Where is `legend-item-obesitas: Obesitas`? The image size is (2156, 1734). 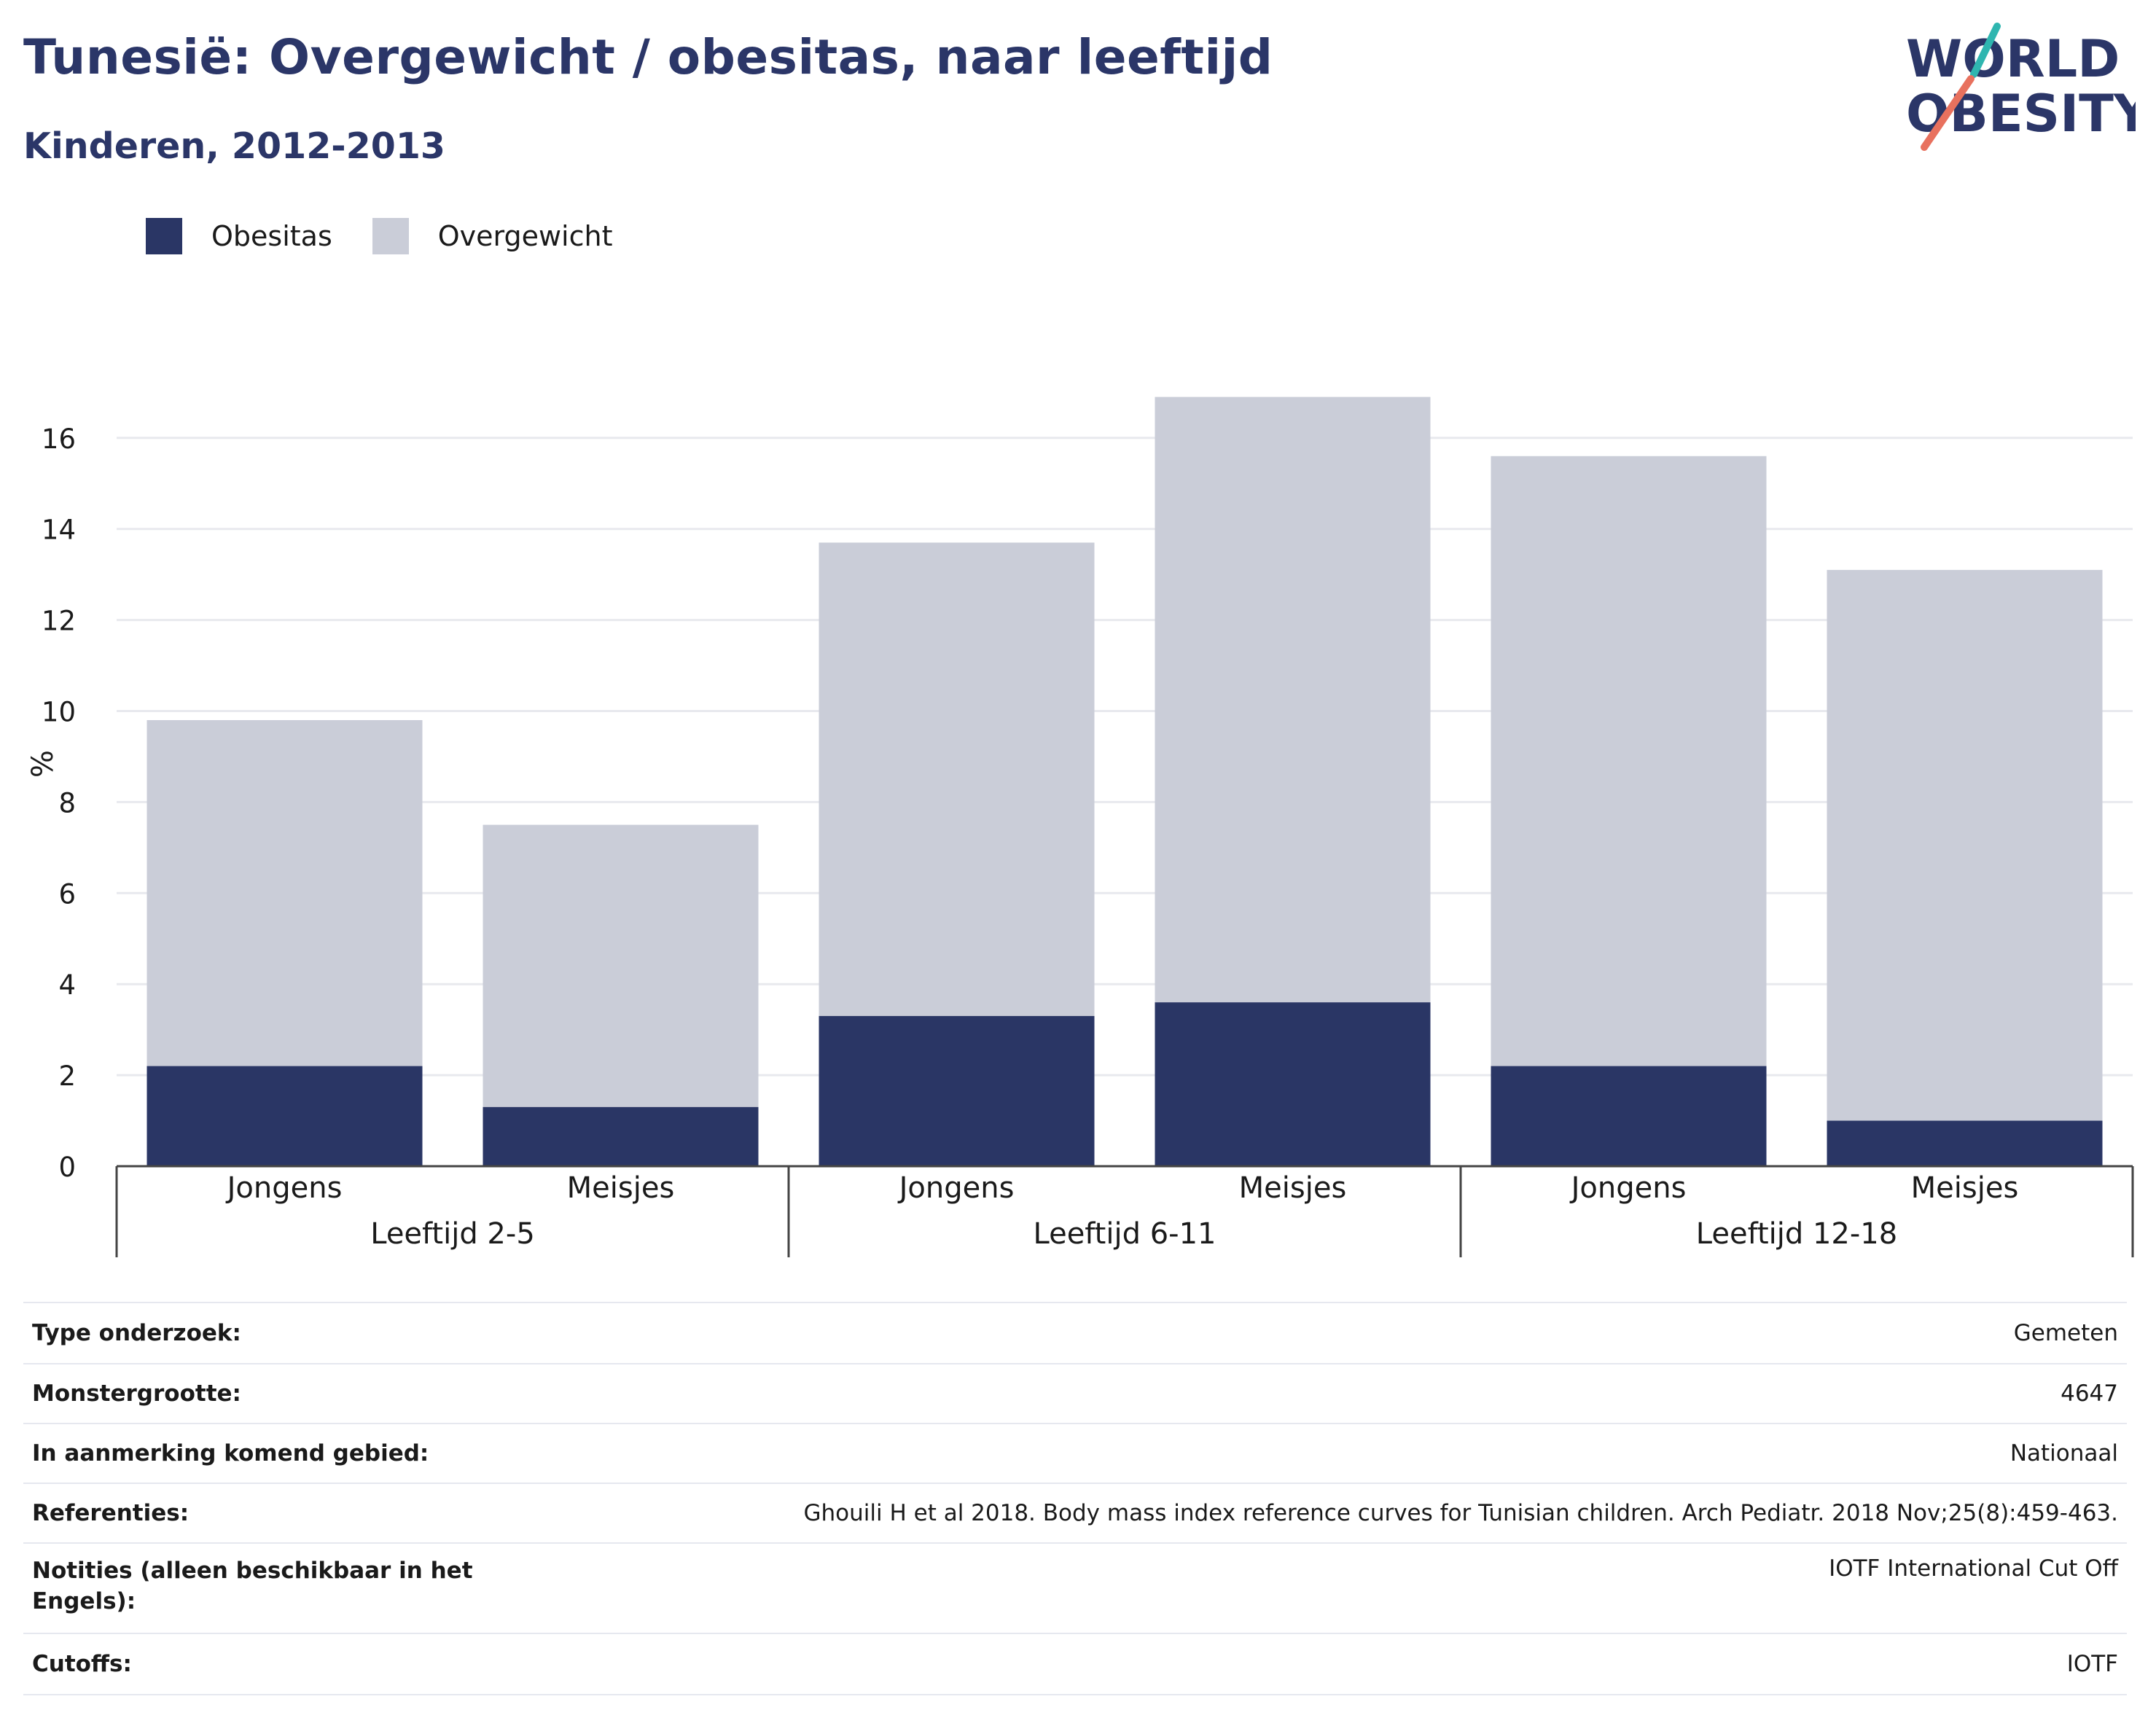 legend-item-obesitas: Obesitas is located at coordinates (239, 236).